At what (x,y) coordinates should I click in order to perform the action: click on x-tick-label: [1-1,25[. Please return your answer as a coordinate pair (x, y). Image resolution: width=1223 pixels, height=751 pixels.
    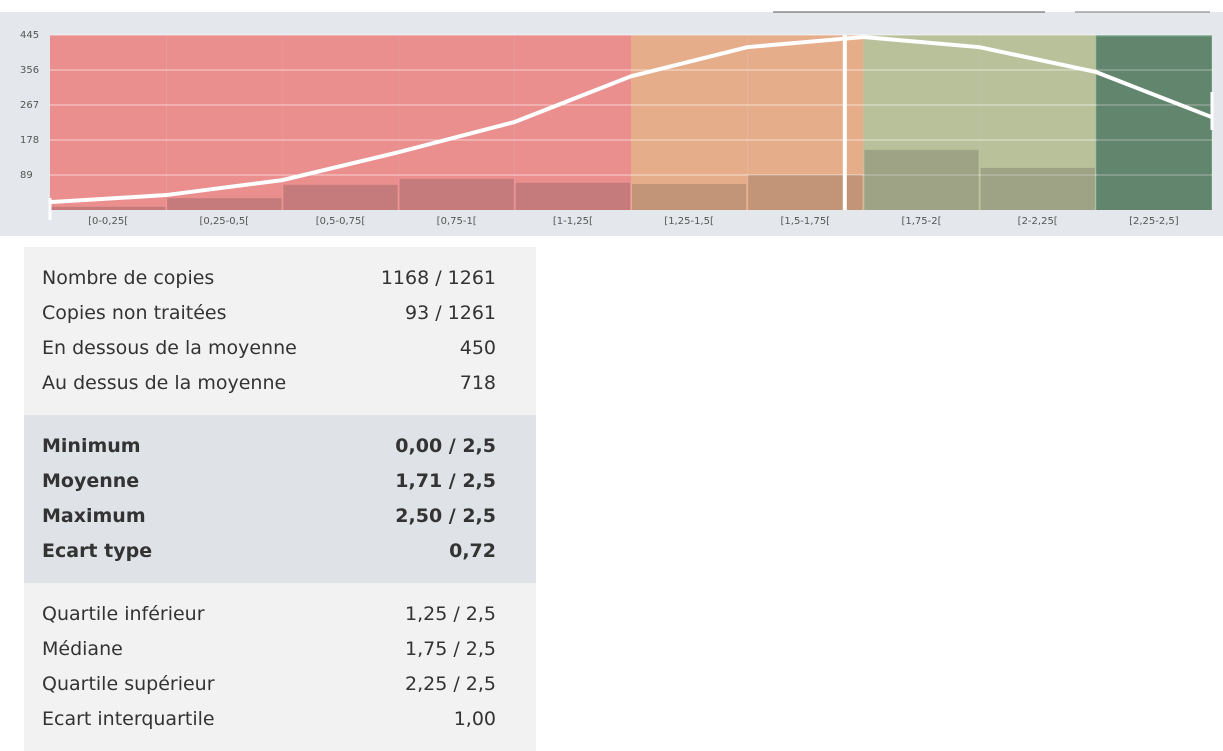
    Looking at the image, I should click on (573, 221).